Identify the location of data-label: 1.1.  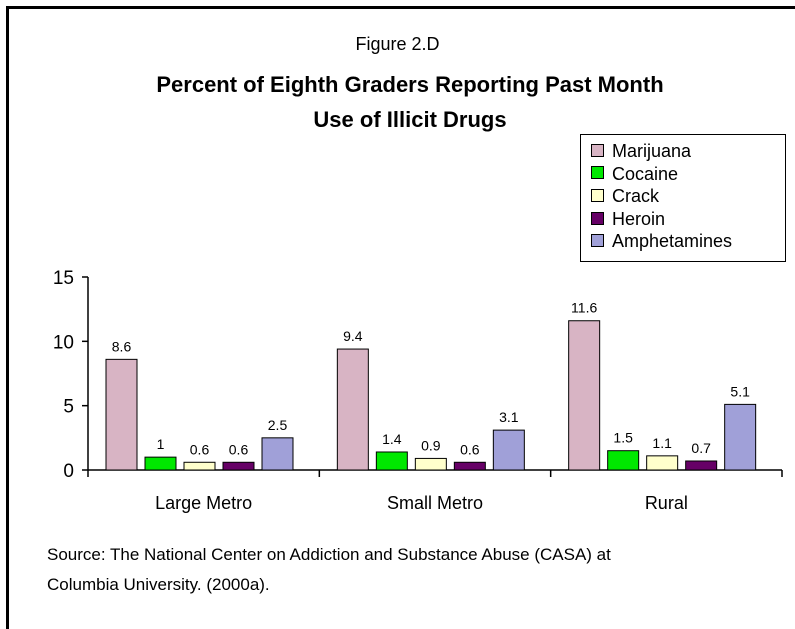
(662, 443).